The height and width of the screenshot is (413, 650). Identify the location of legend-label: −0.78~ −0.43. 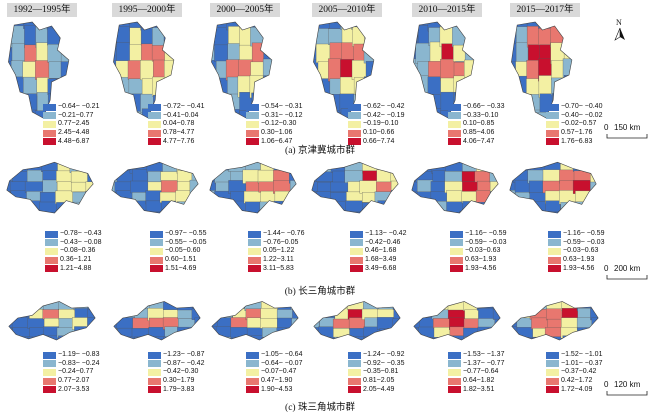
(81, 234).